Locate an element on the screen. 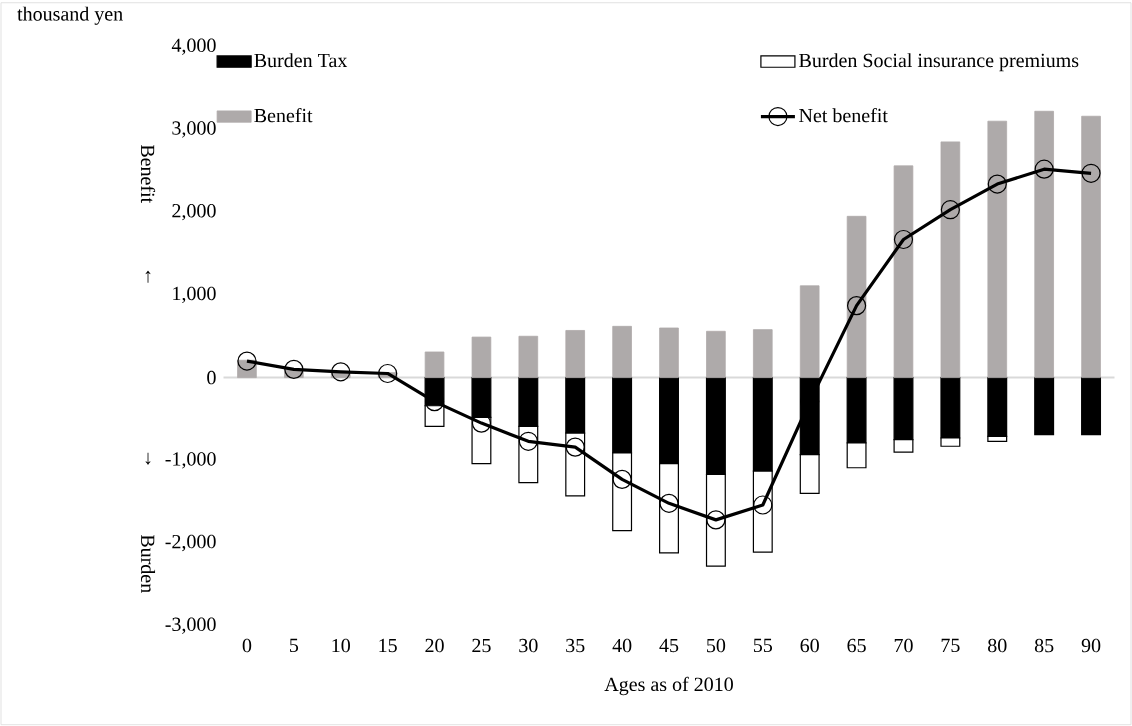 The height and width of the screenshot is (726, 1132). y-tick-label: 2,000 is located at coordinates (194, 212).